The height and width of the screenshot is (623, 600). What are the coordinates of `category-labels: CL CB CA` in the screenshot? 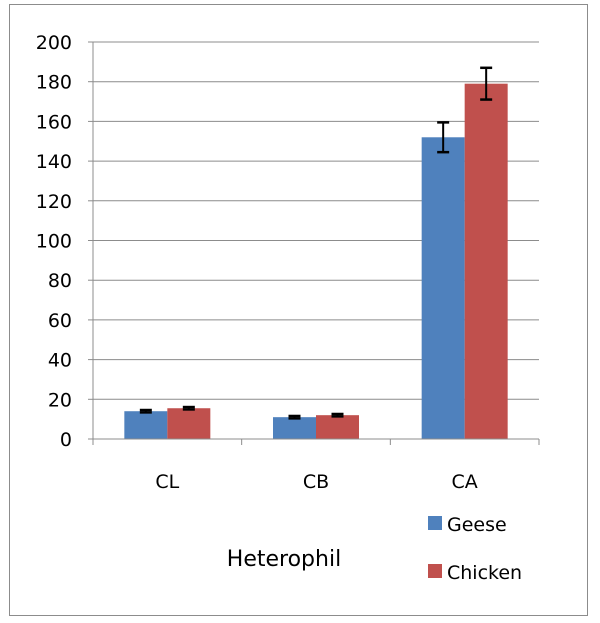 It's located at (316, 482).